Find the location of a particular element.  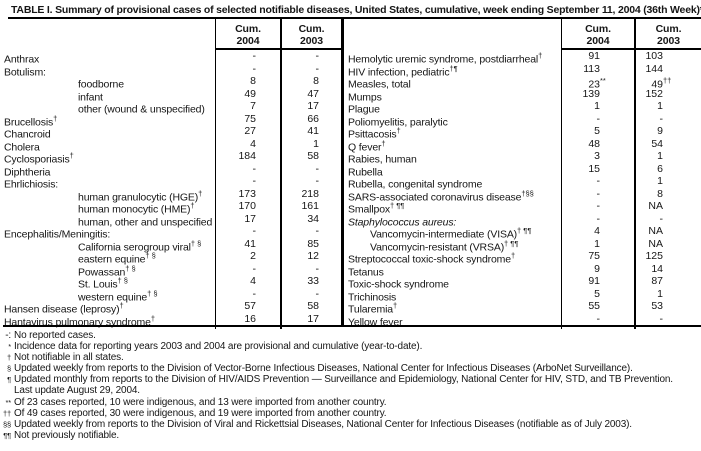

value-cum-2003: 6 is located at coordinates (667, 170).